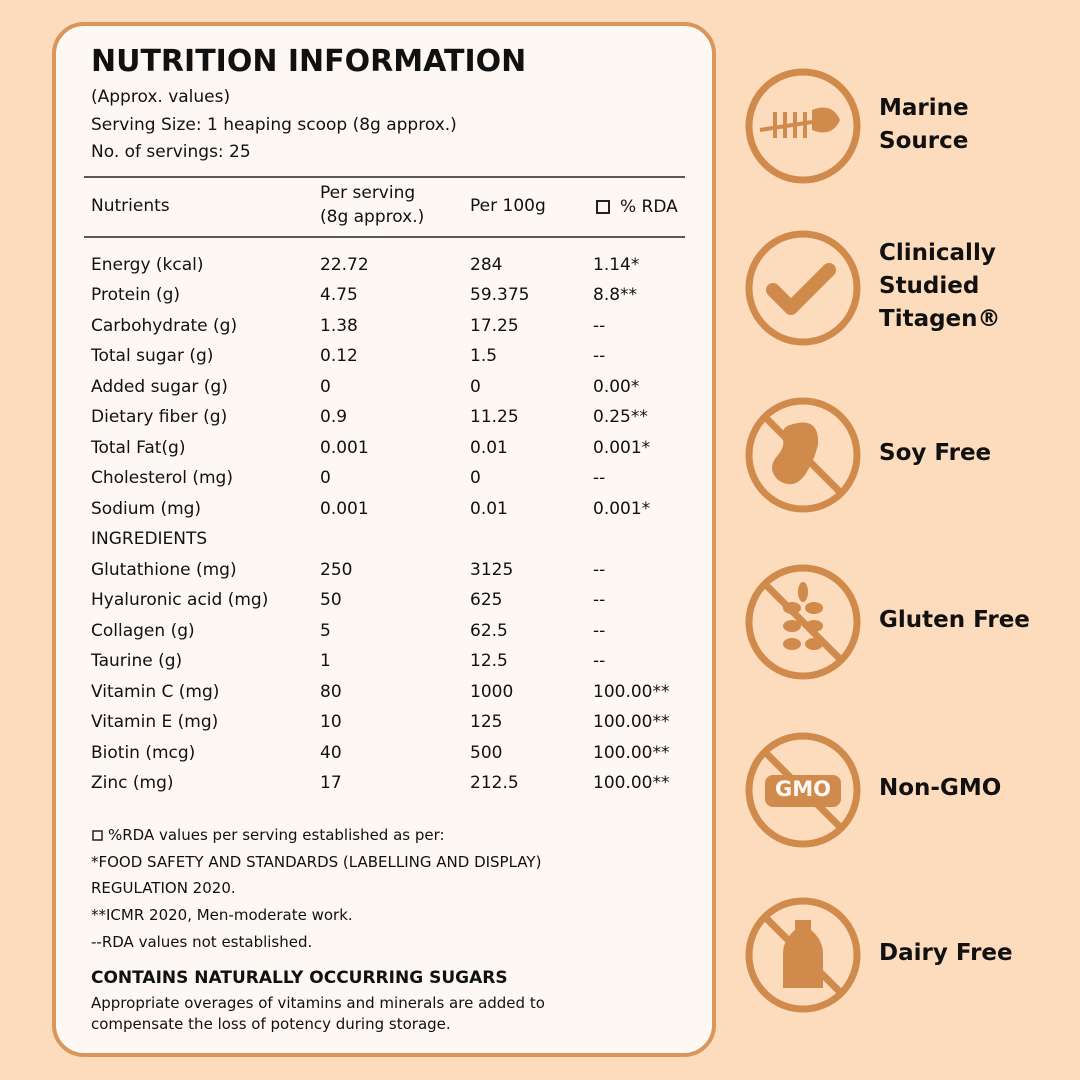 The width and height of the screenshot is (1080, 1080). Describe the element at coordinates (180, 600) in the screenshot. I see `table-cell: Hyaluronic acid (mg)` at that location.